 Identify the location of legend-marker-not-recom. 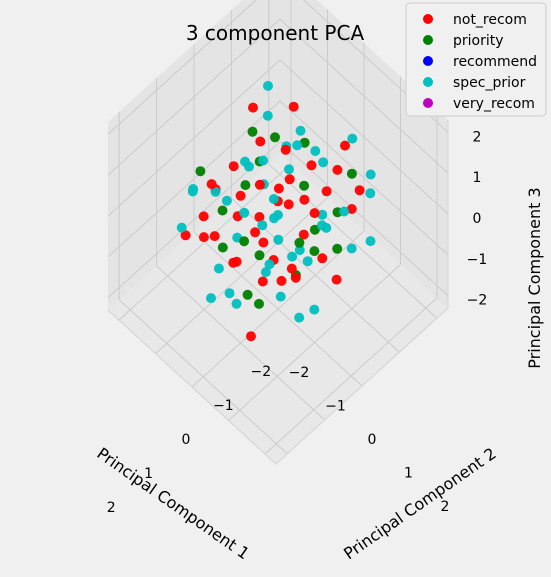
(428, 19).